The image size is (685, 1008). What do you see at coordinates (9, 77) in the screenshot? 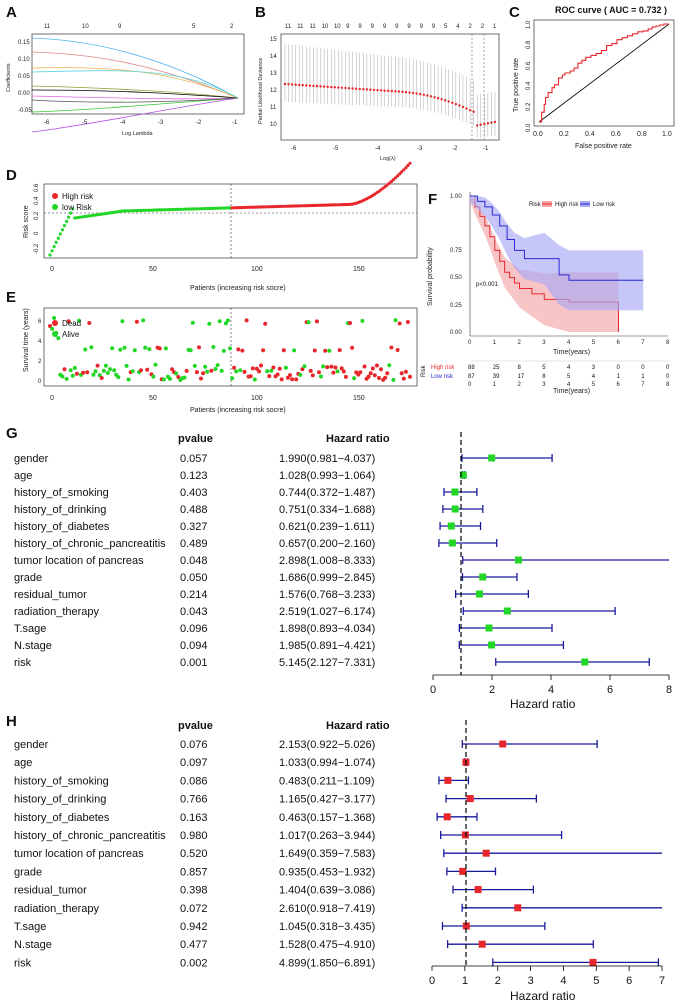
I see `panel-a-ylabel: Coefficients` at bounding box center [9, 77].